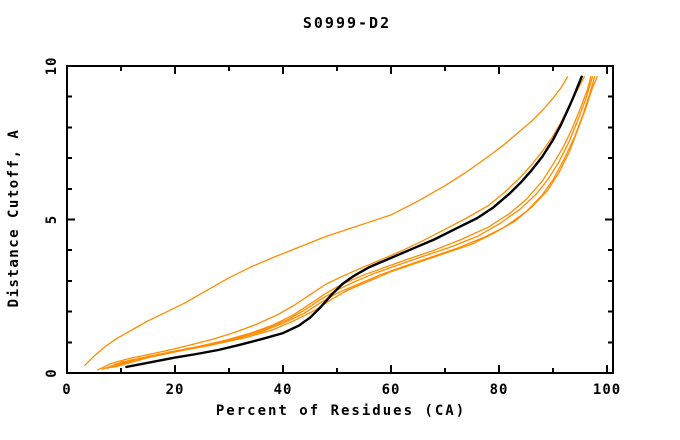 The width and height of the screenshot is (680, 440). I want to click on chart-title: S0999-D2, so click(347, 23).